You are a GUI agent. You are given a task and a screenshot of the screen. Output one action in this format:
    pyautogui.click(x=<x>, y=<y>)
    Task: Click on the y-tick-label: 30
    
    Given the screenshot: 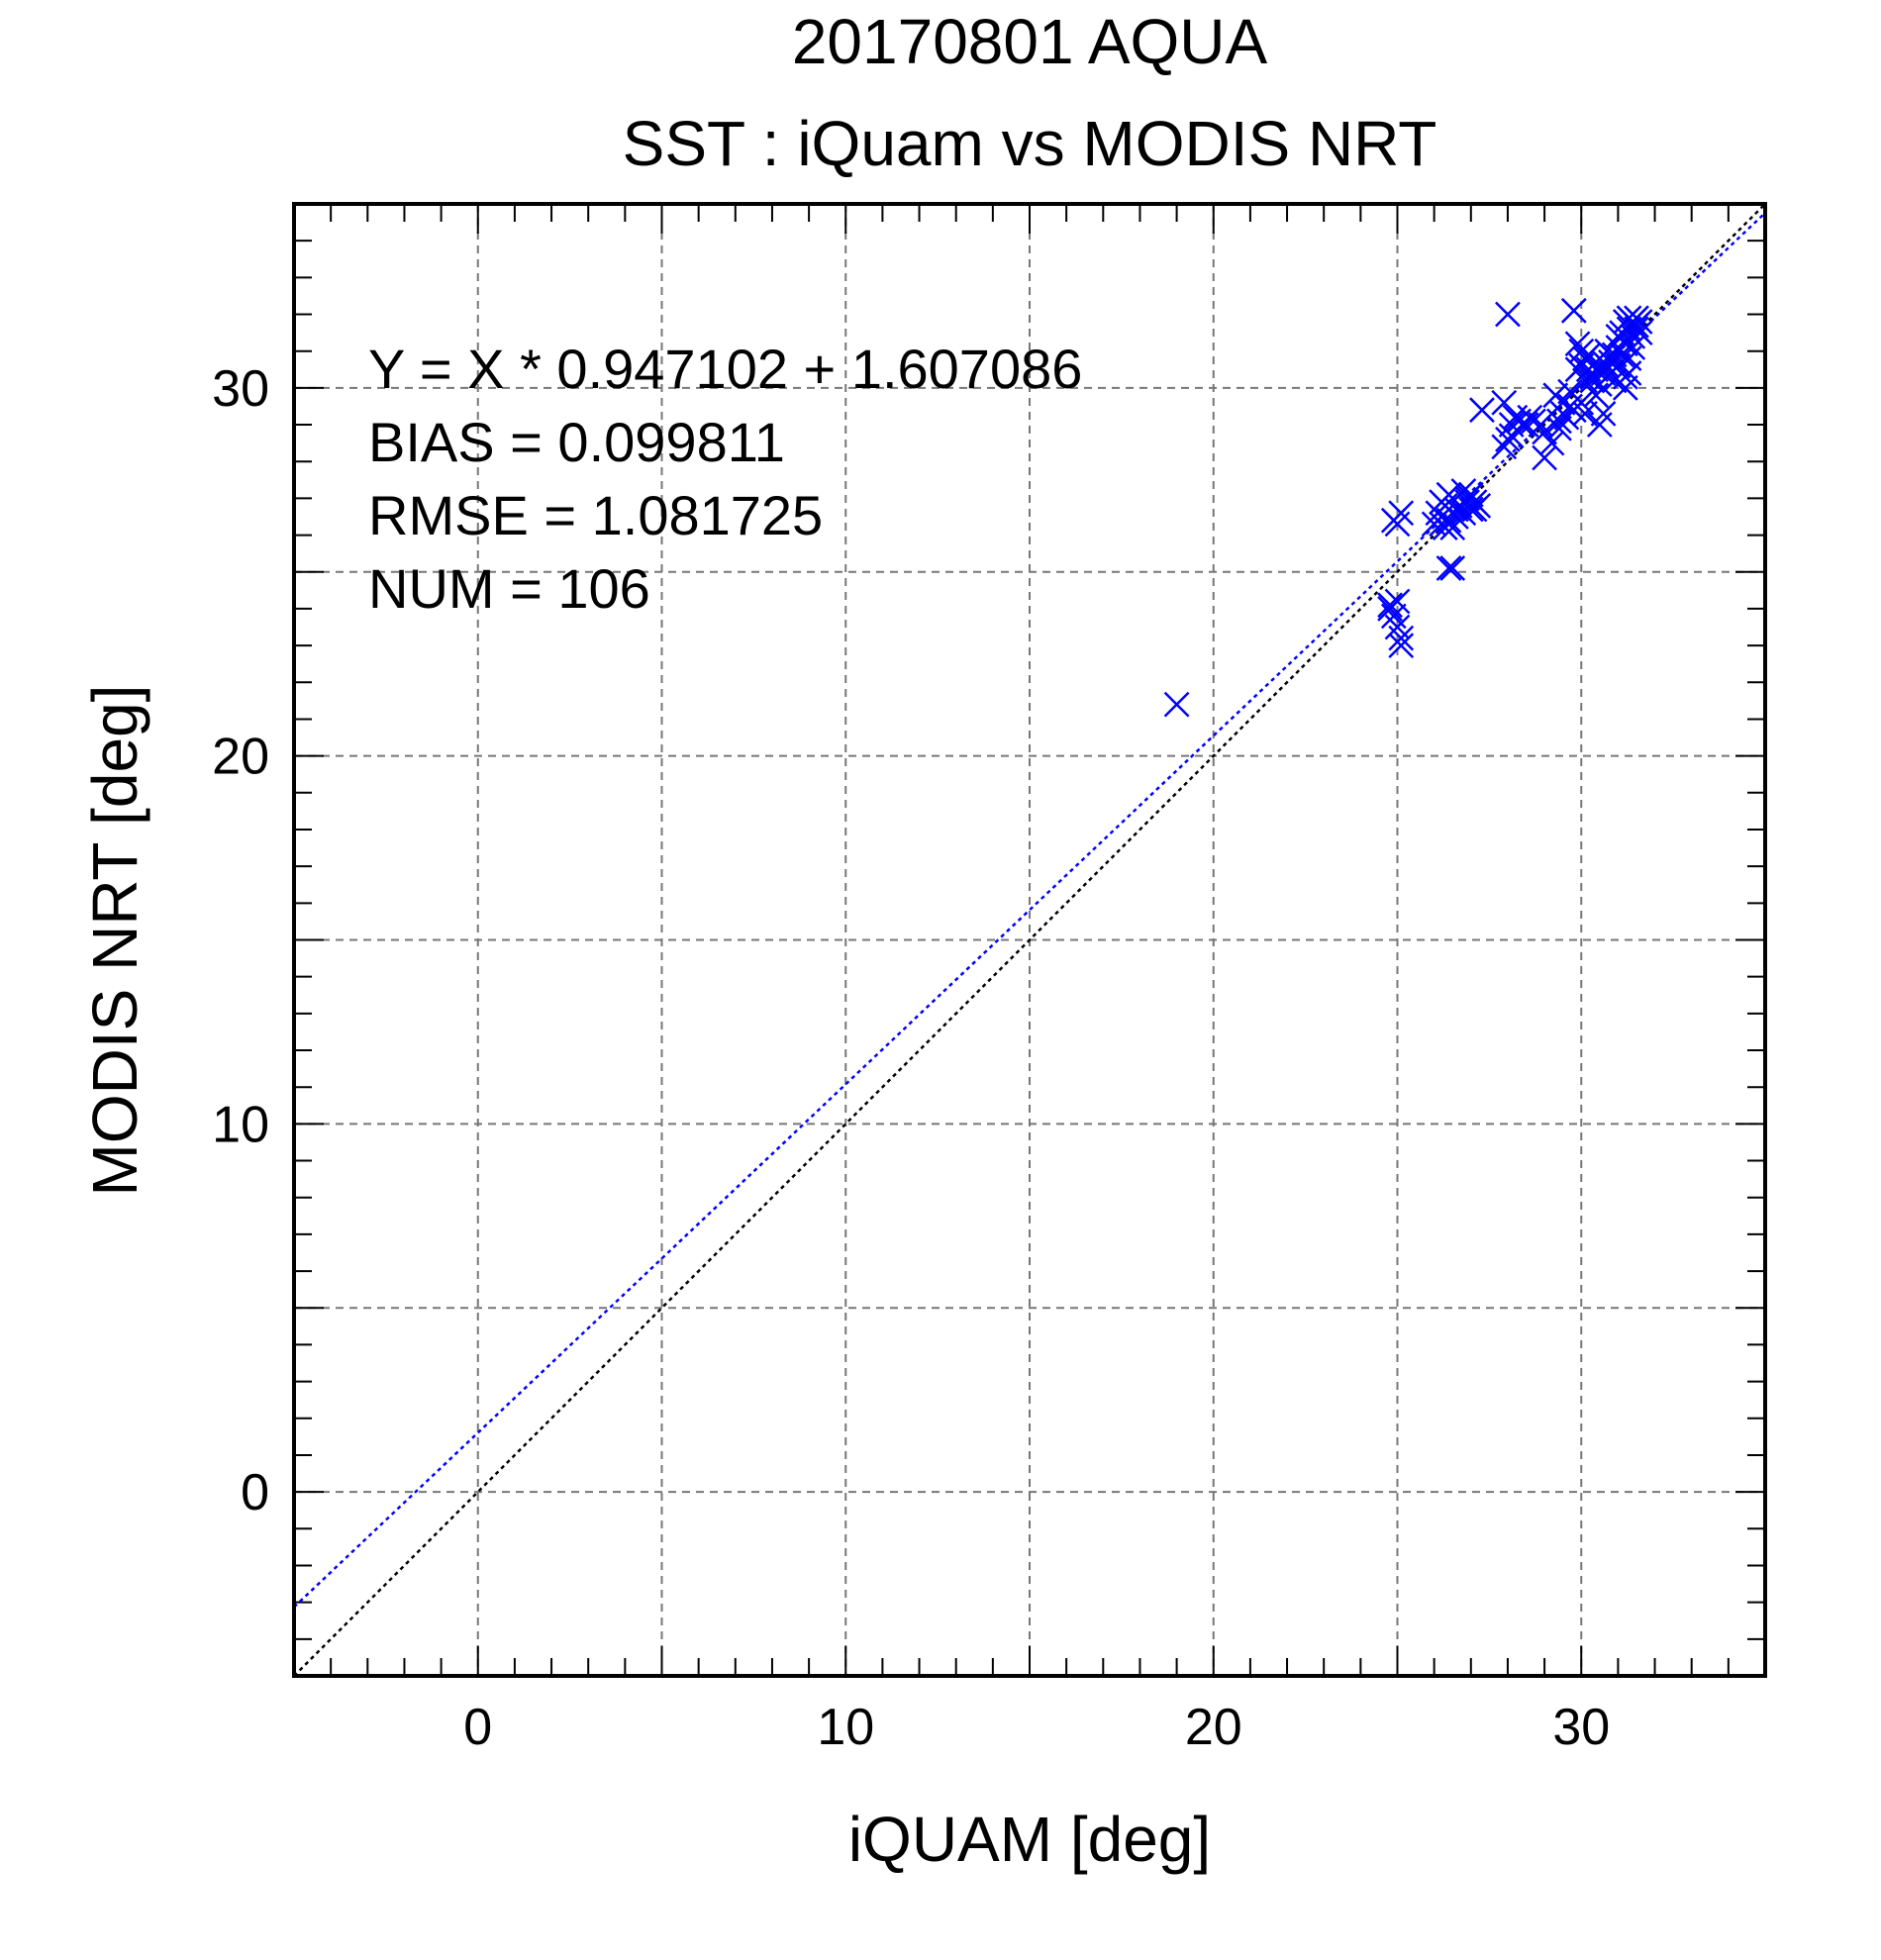 What is the action you would take?
    pyautogui.click(x=241, y=389)
    